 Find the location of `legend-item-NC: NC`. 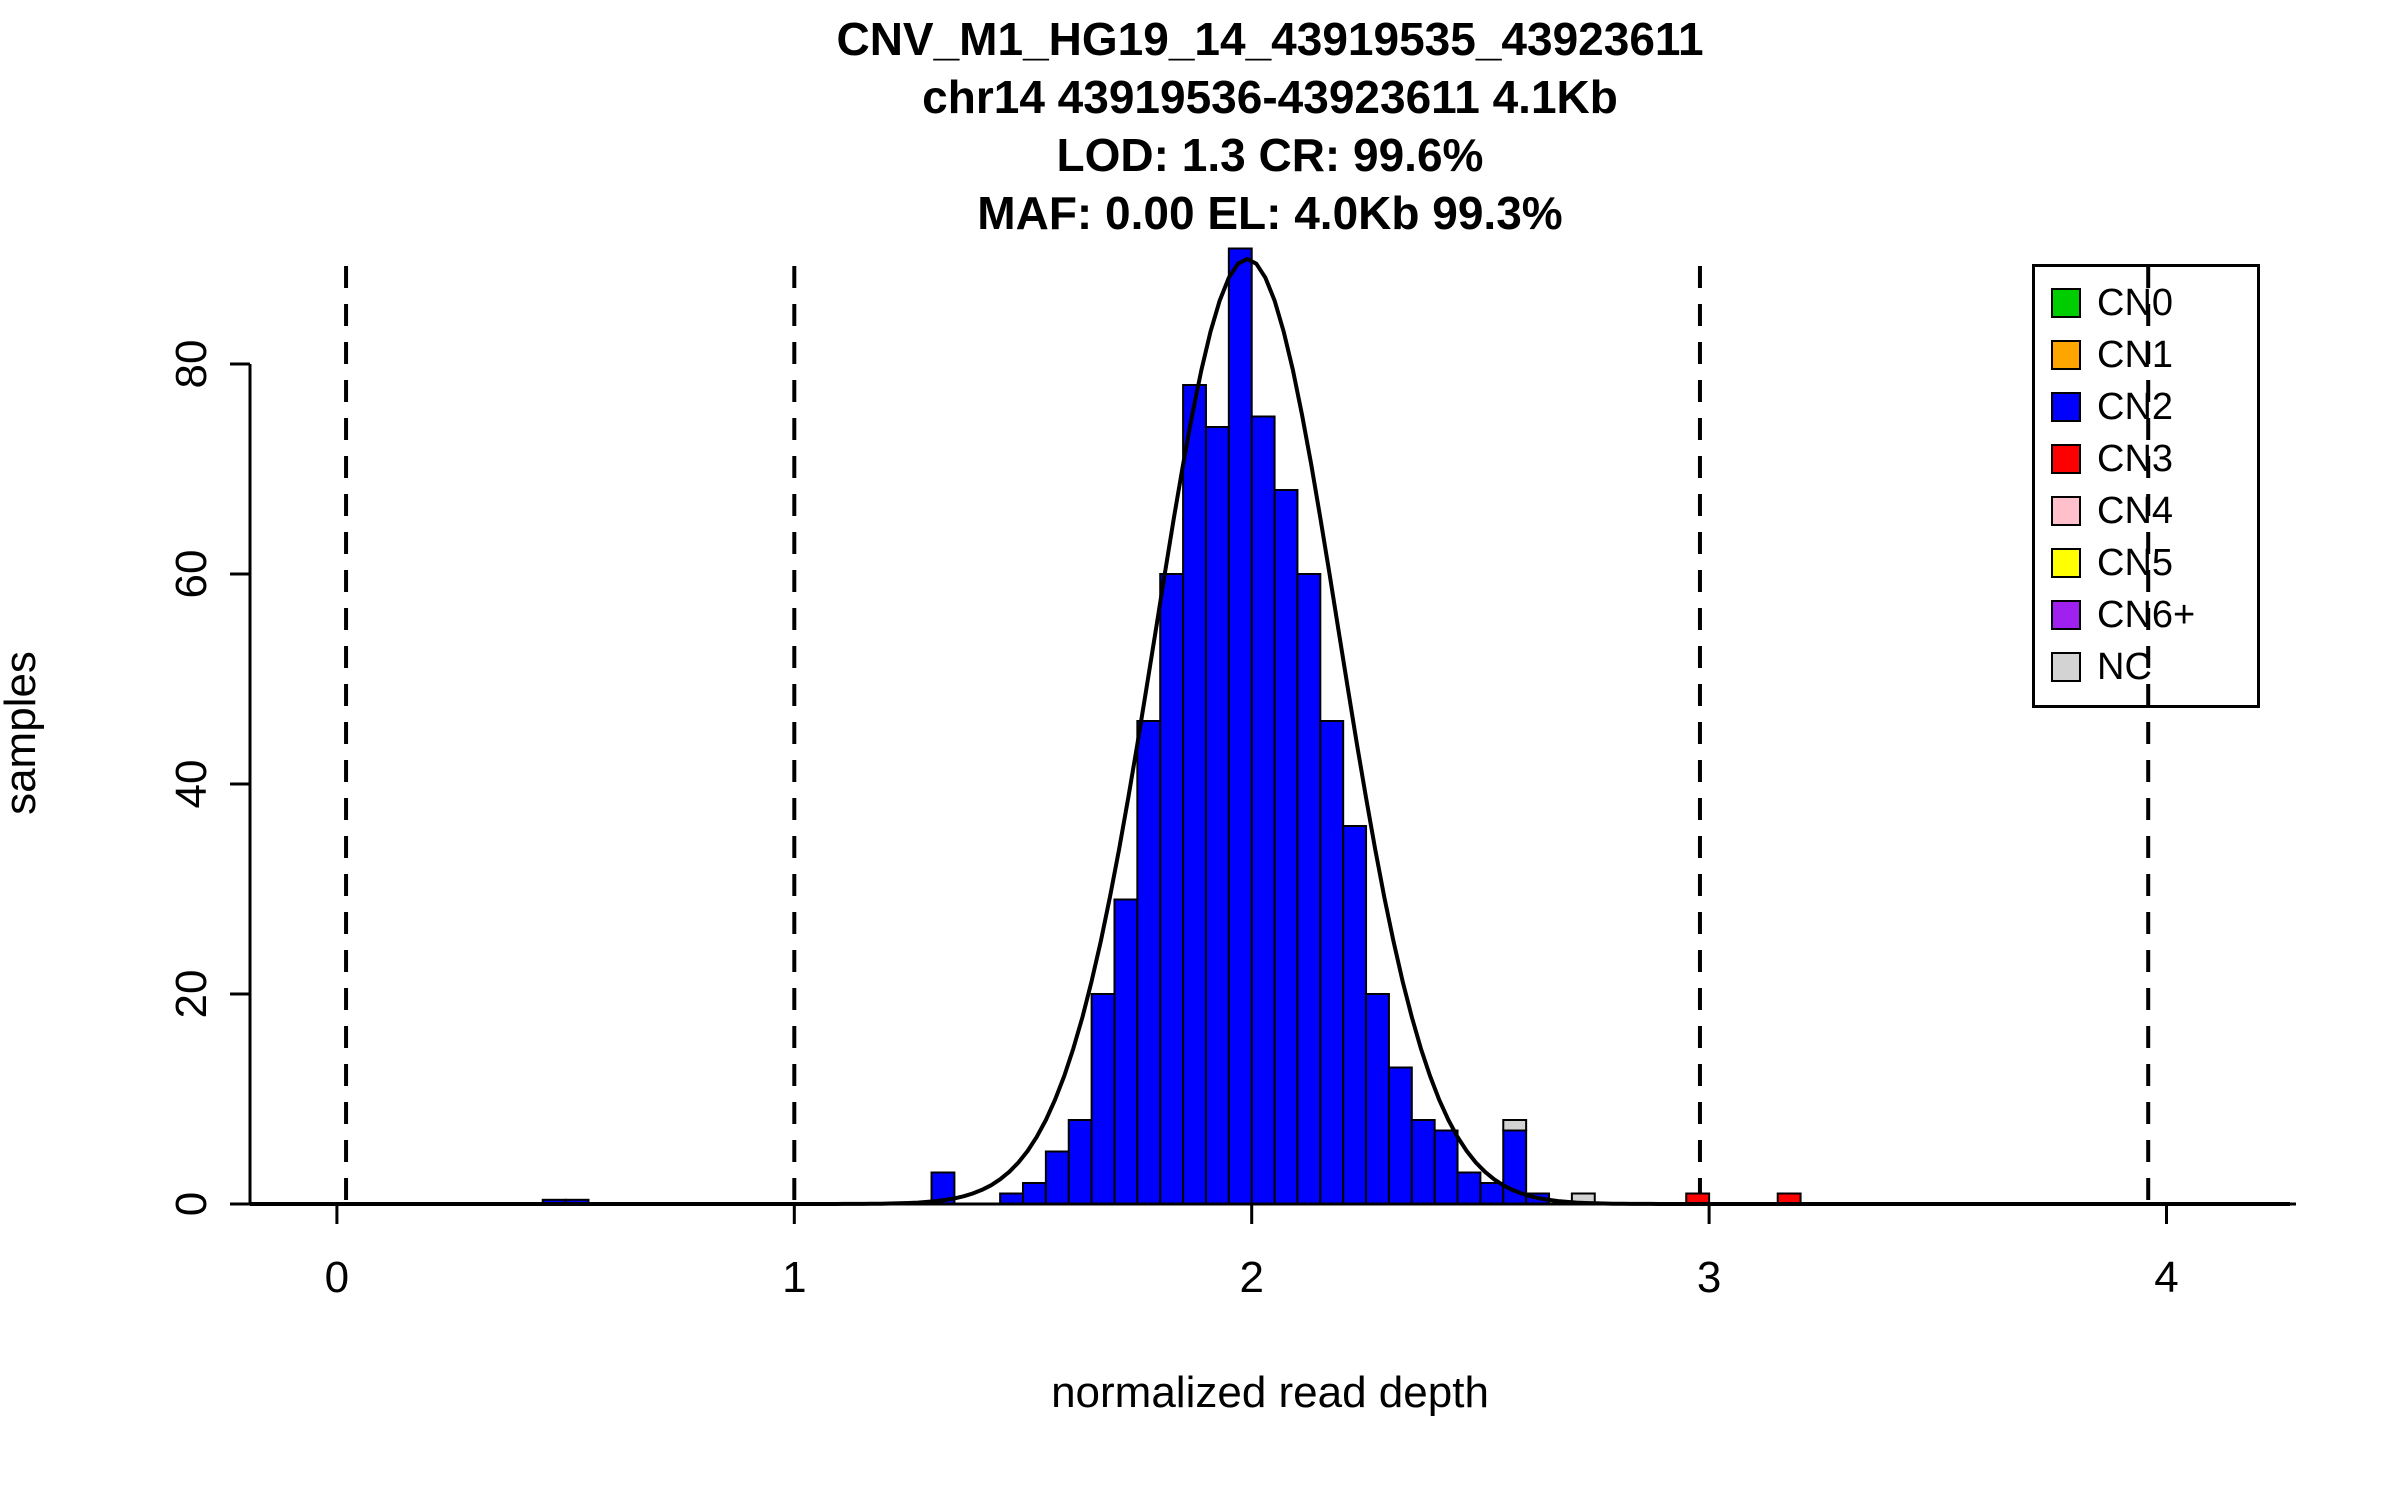

legend-item-NC: NC is located at coordinates (2146, 667).